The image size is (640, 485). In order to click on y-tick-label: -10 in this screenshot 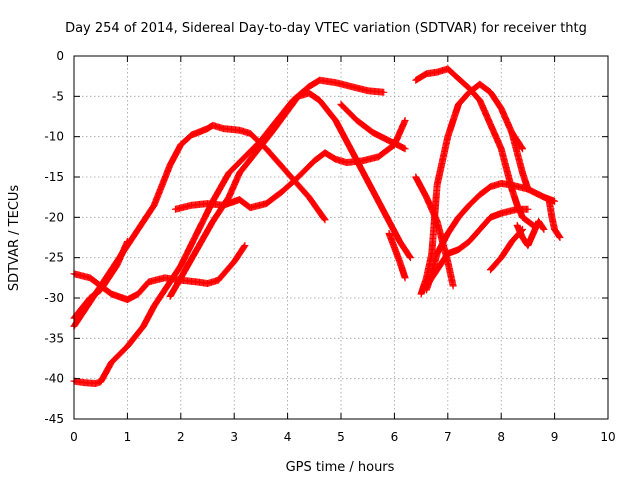, I will do `click(54, 137)`.